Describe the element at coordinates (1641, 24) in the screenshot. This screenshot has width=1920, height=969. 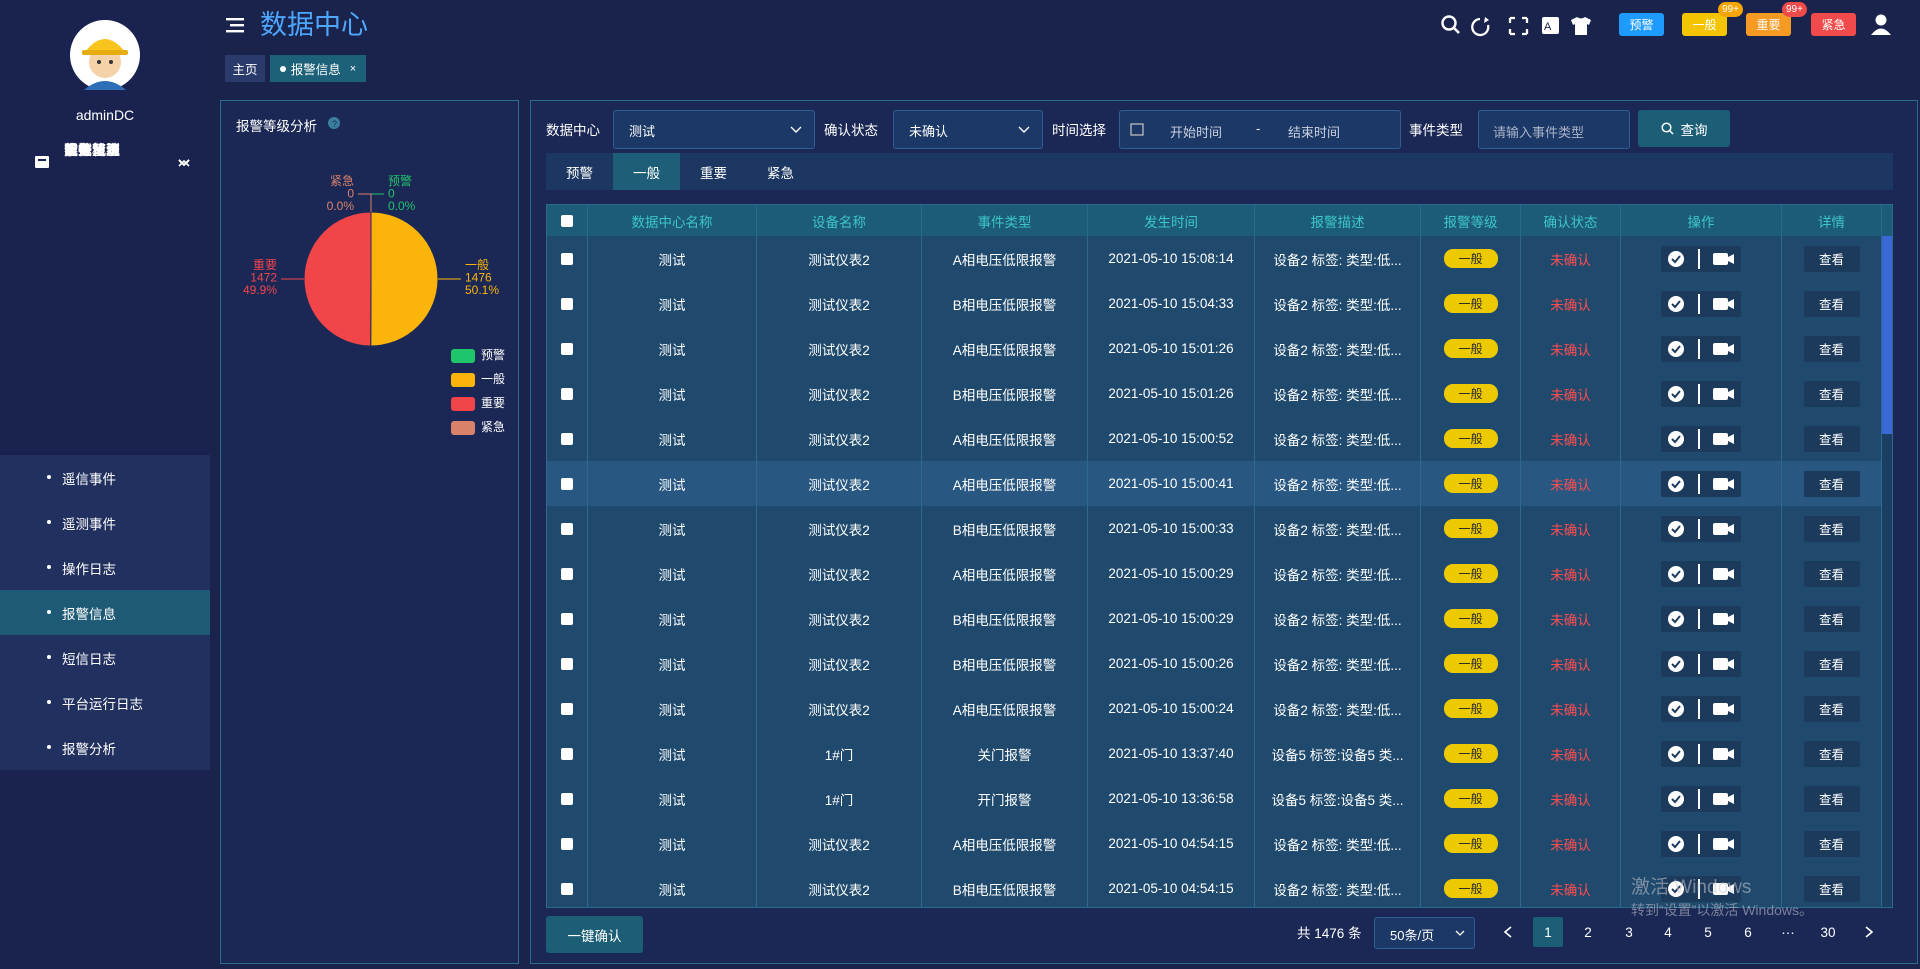
I see `alert-badge: 预警` at that location.